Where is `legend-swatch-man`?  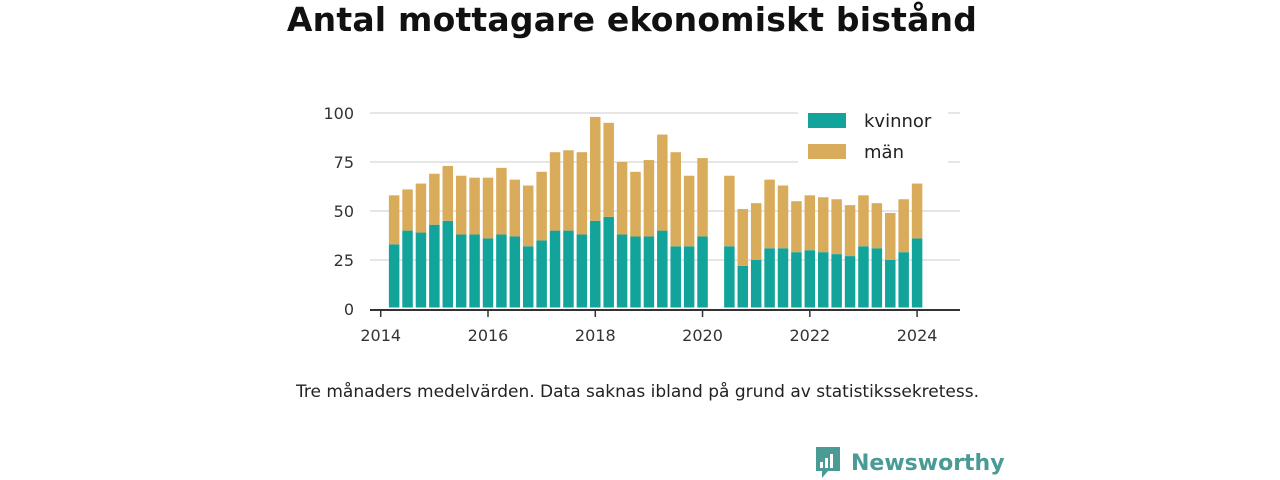
legend-swatch-man is located at coordinates (827, 151).